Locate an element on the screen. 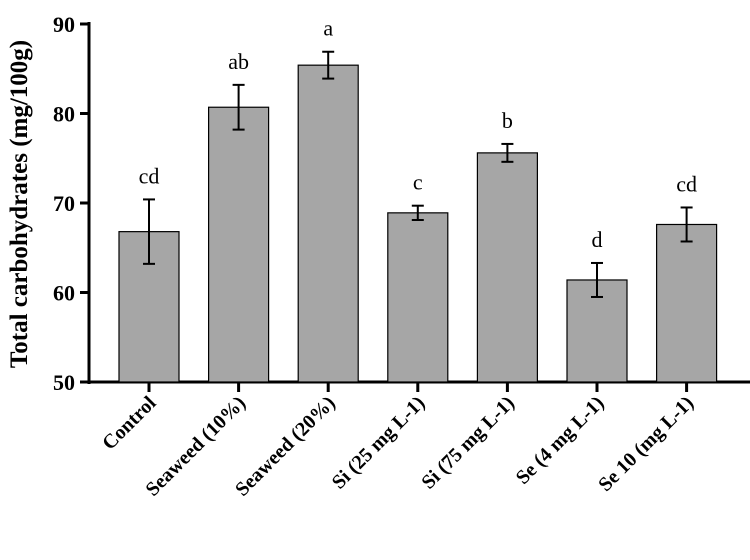 This screenshot has height=560, width=750. category-label: Se 10 (mg L-1) is located at coordinates (646, 444).